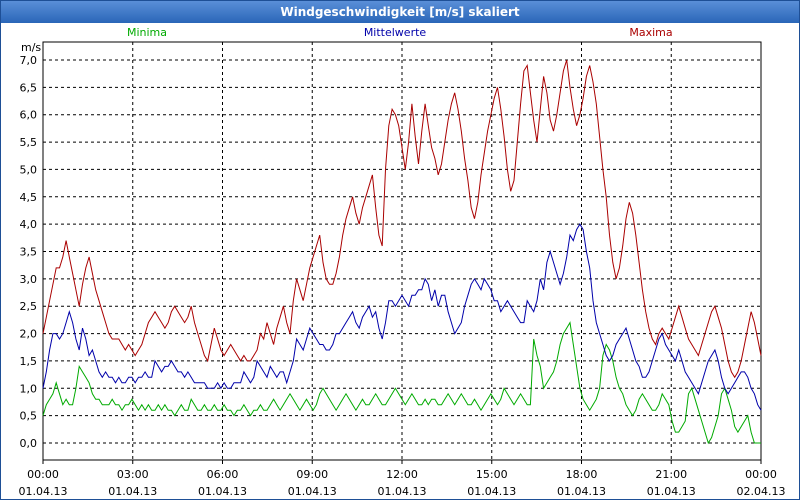 The height and width of the screenshot is (500, 800). What do you see at coordinates (492, 474) in the screenshot?
I see `x-tick-label: 15:00` at bounding box center [492, 474].